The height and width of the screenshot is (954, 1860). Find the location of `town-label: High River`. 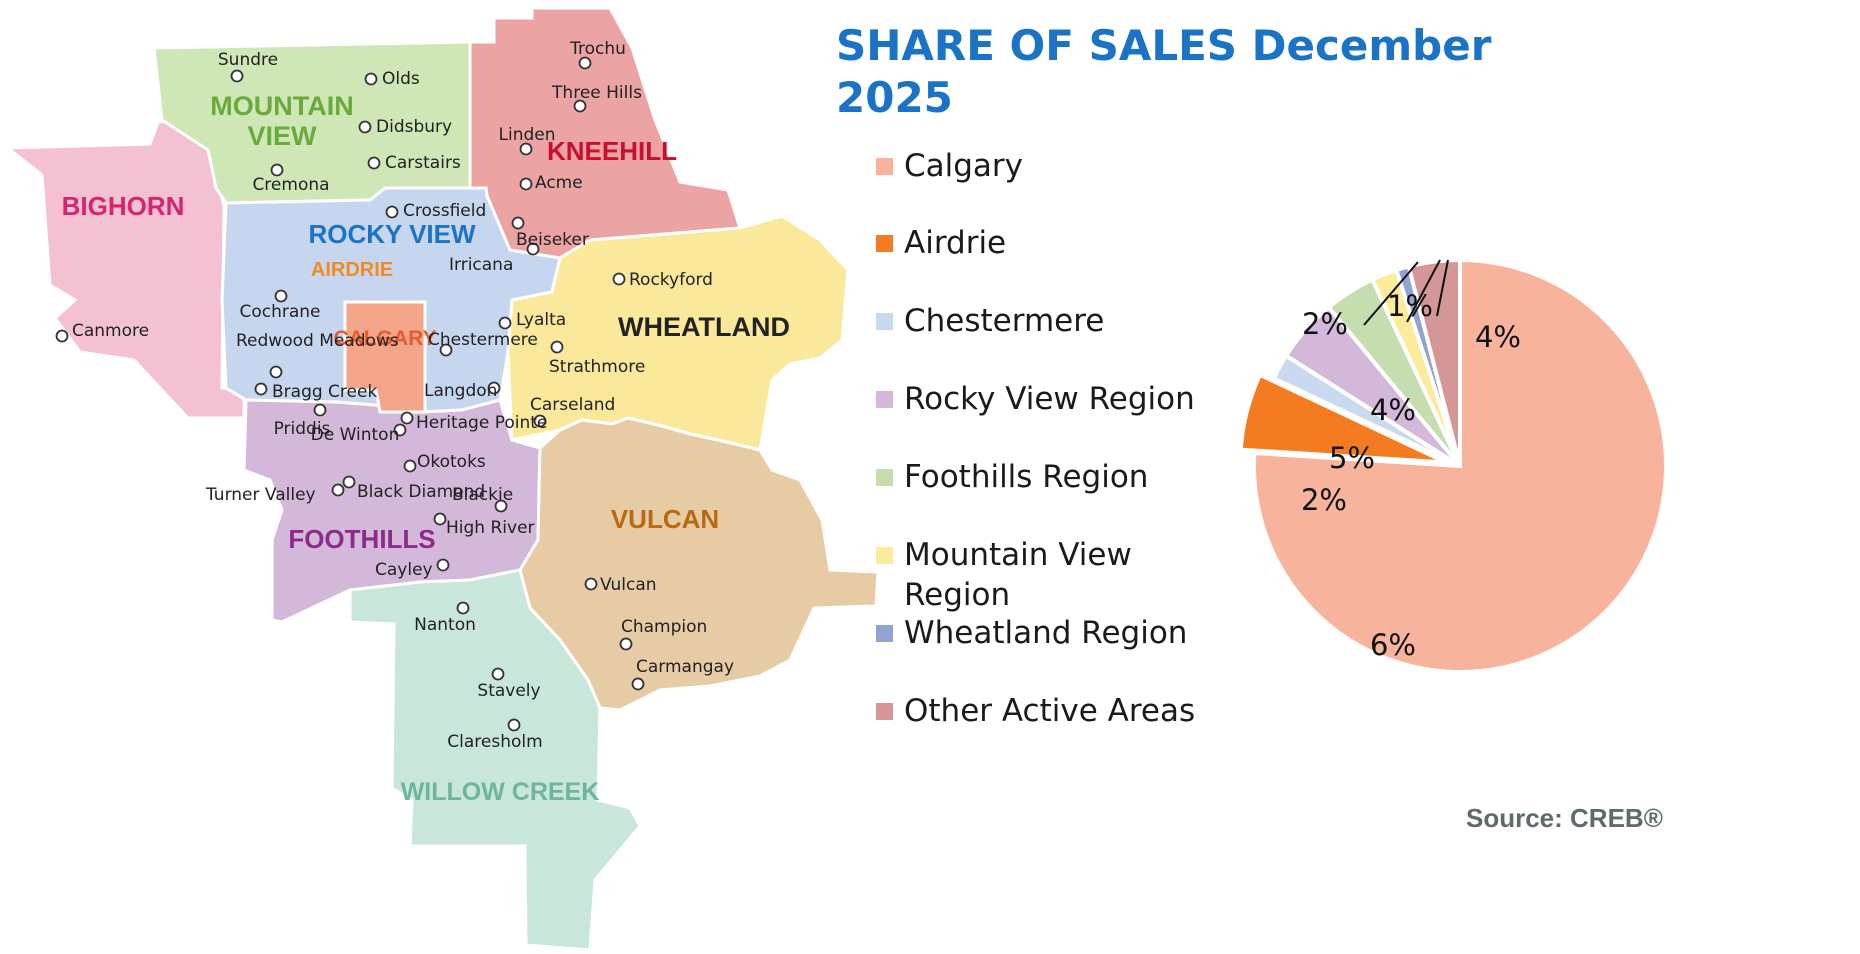

town-label: High River is located at coordinates (490, 528).